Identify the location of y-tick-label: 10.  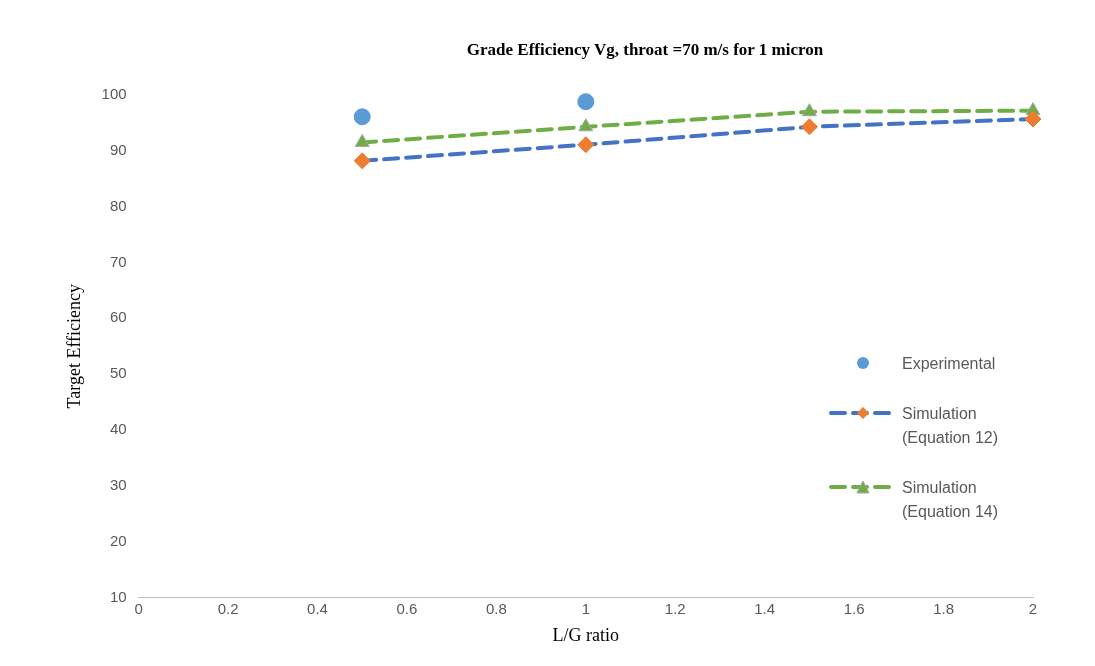
(118, 596).